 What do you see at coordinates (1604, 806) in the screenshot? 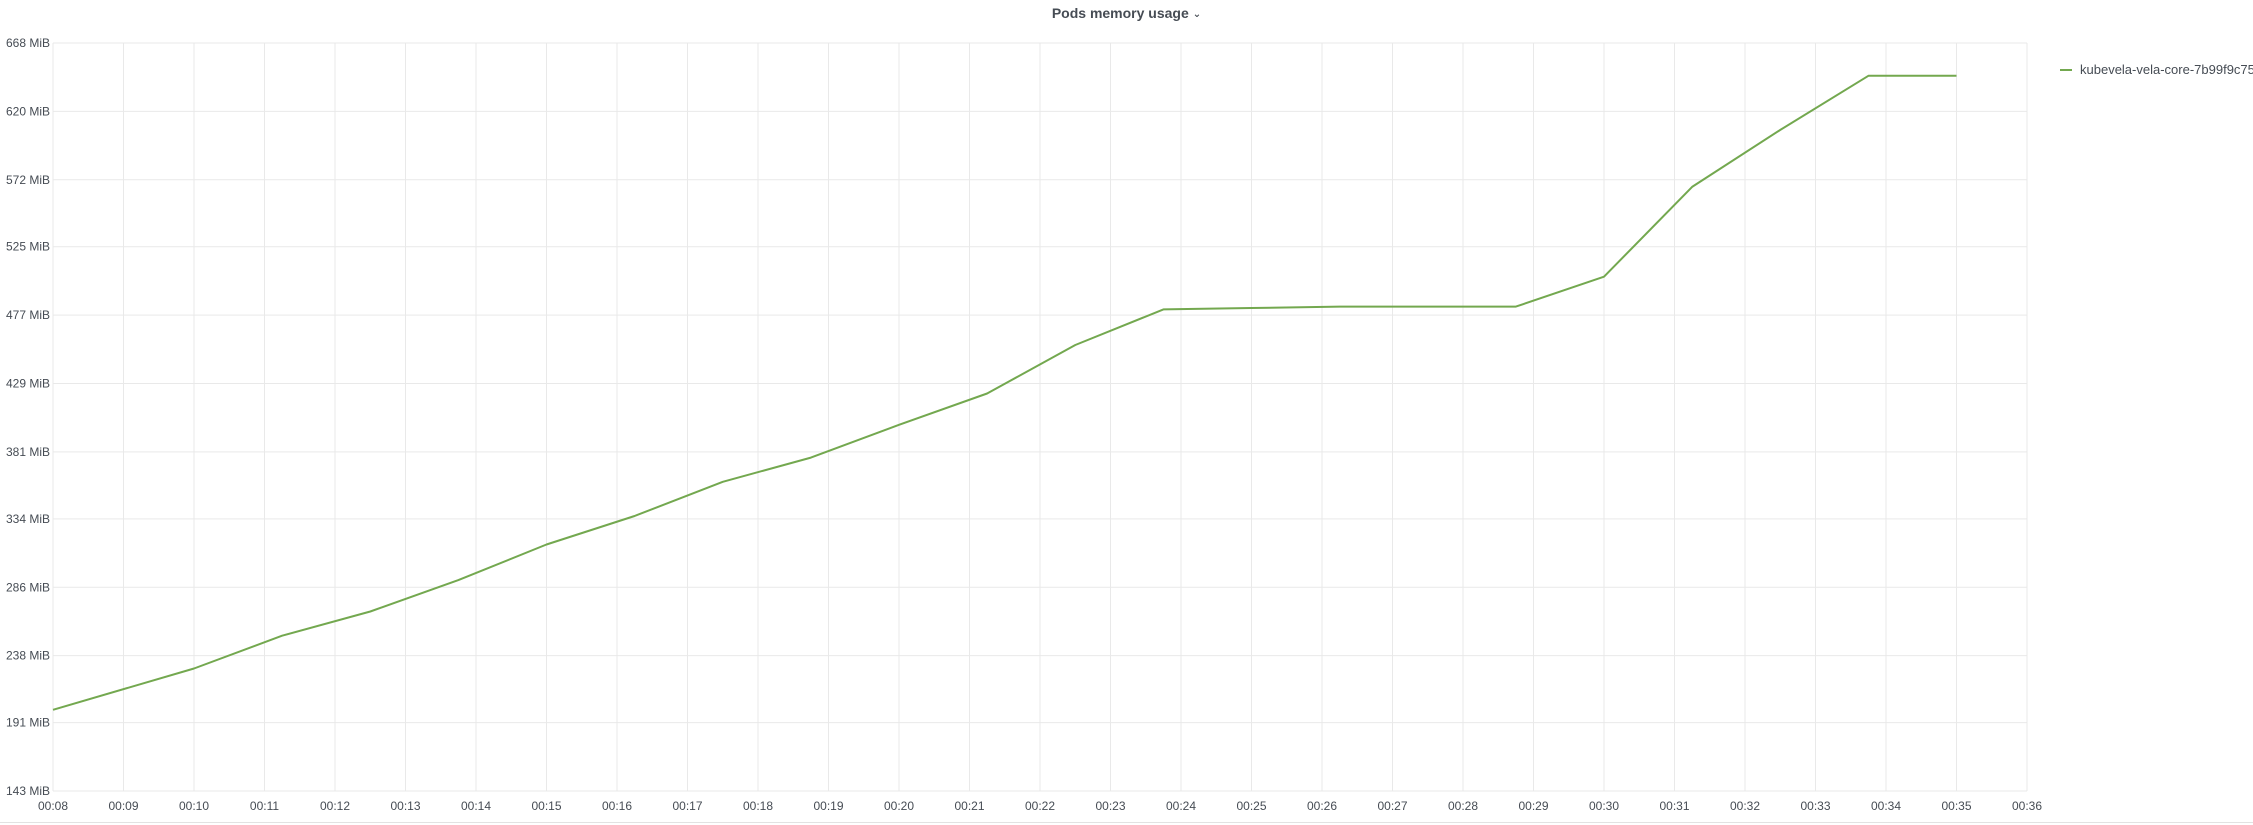
I see `x-tick-label: 00:30` at bounding box center [1604, 806].